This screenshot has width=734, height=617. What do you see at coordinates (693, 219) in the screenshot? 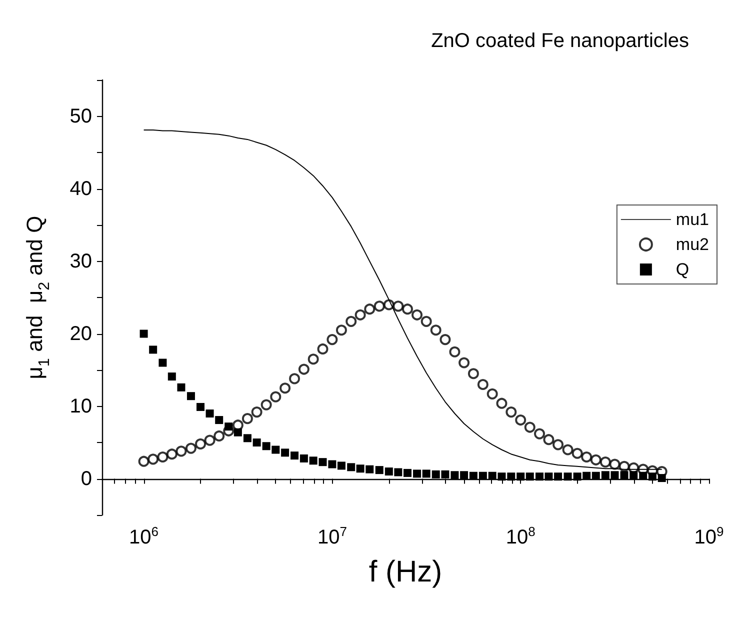
I see `legend-label: mu1` at bounding box center [693, 219].